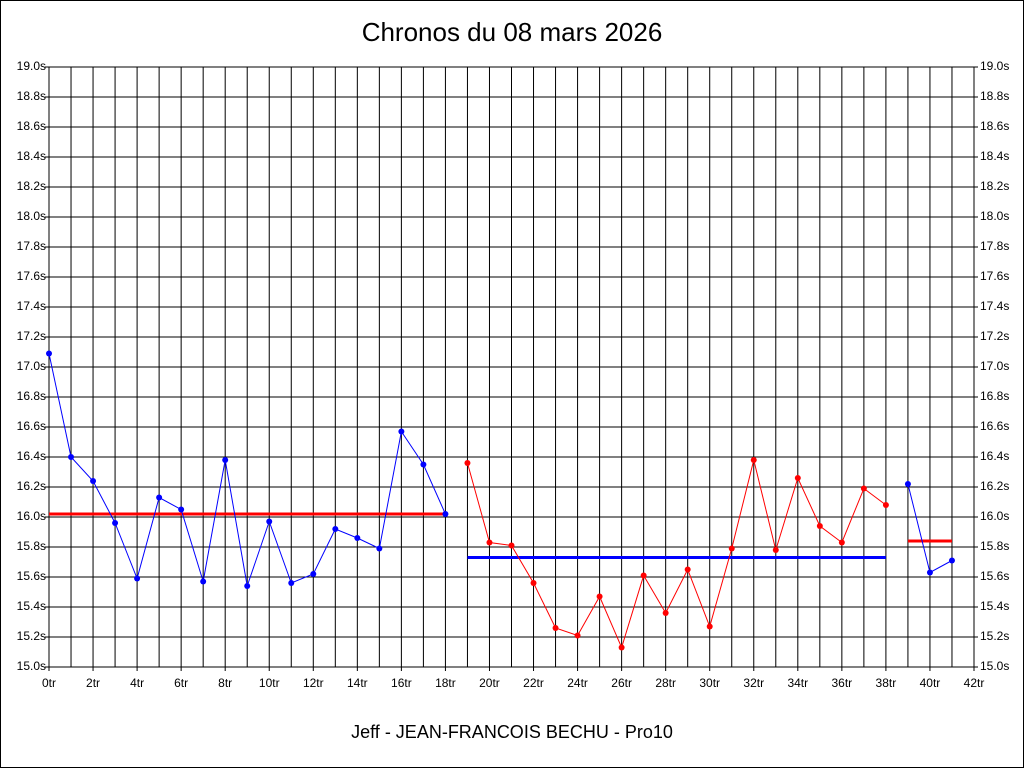 The image size is (1024, 768). Describe the element at coordinates (31, 216) in the screenshot. I see `y-tick-label: 18.0s` at that location.